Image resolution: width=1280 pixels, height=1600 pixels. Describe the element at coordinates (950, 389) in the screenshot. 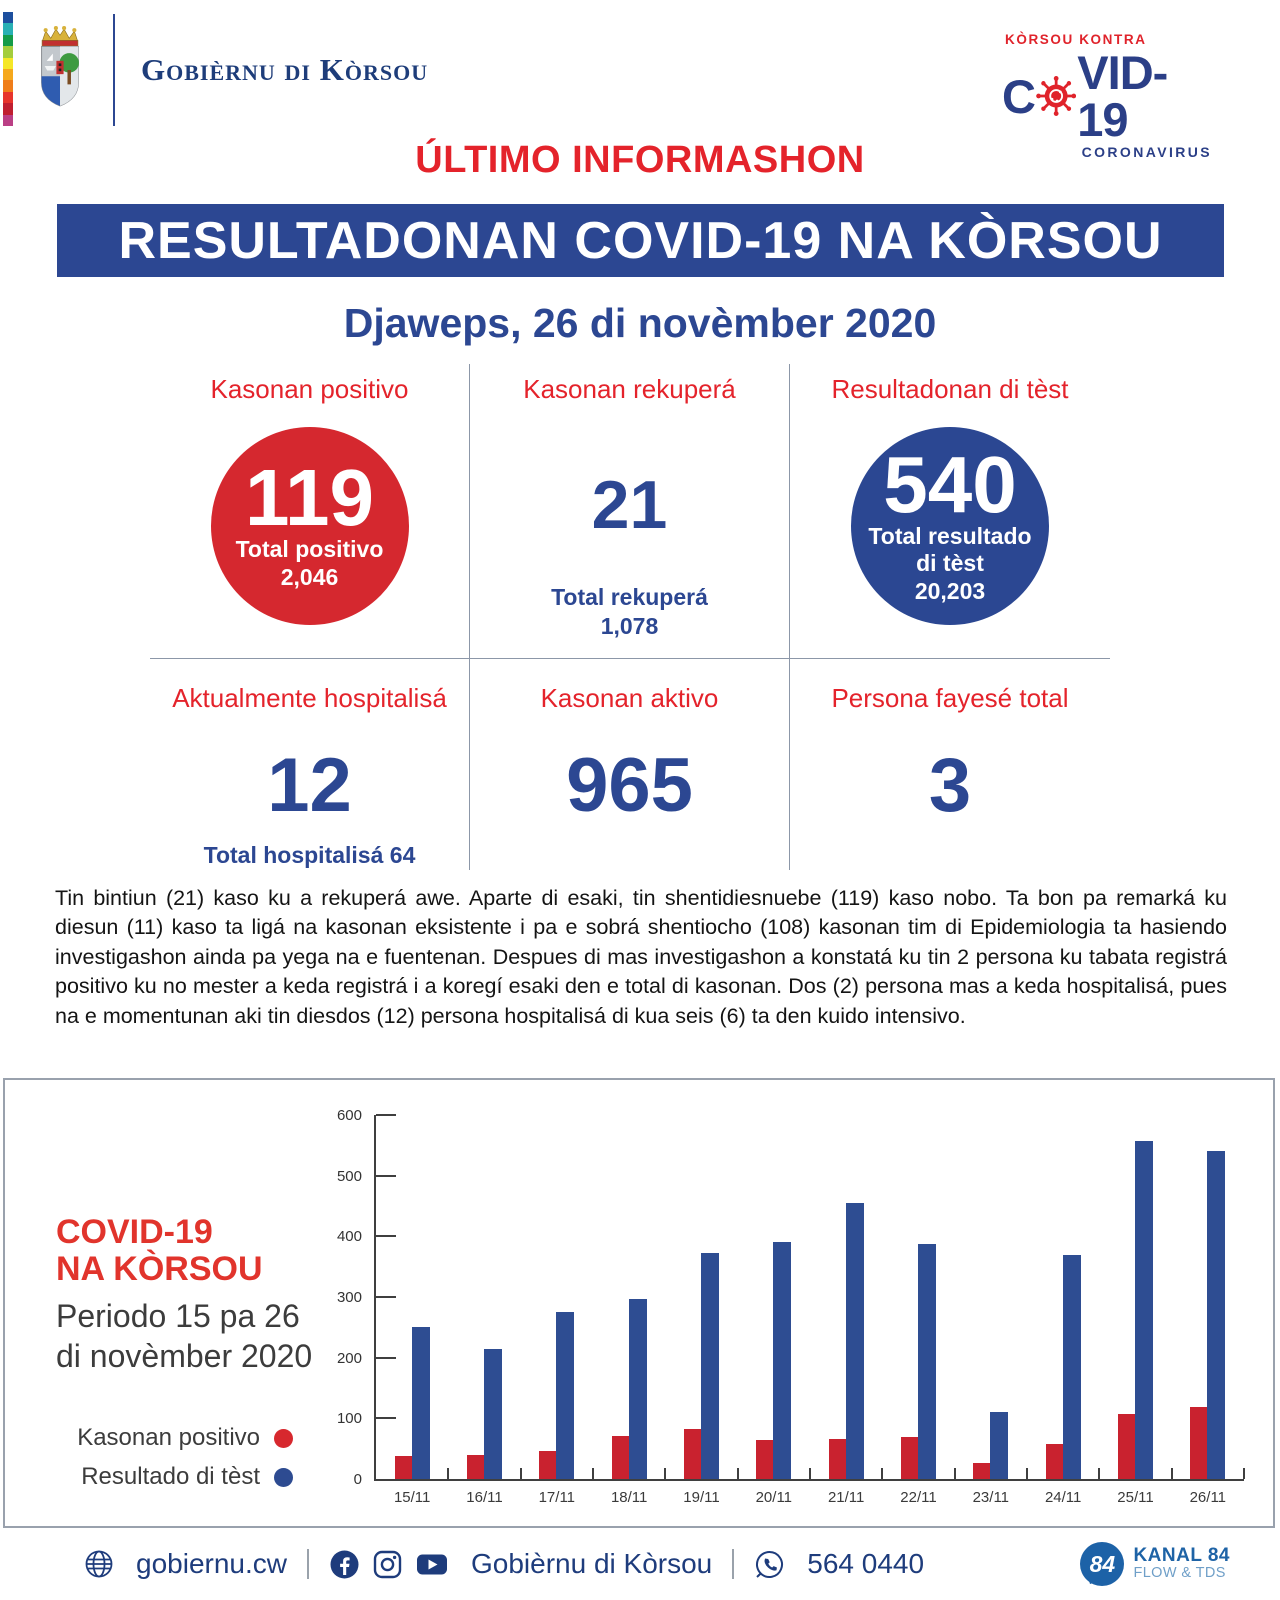

I see `stat-title: Resultadonan di tèst` at that location.